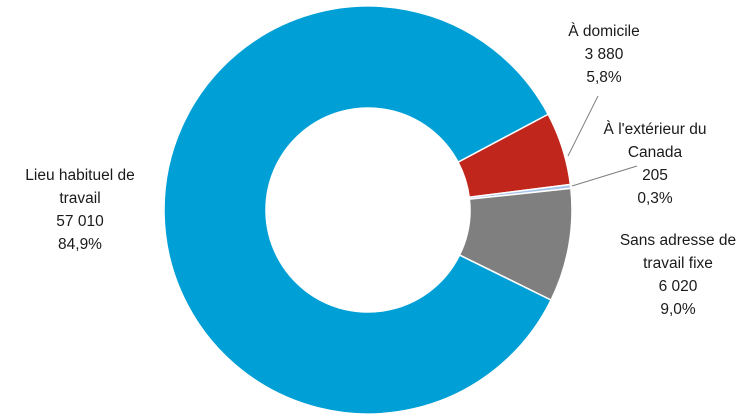 Image resolution: width=752 pixels, height=418 pixels. Describe the element at coordinates (655, 129) in the screenshot. I see `label-line: À l'extérieur du` at that location.